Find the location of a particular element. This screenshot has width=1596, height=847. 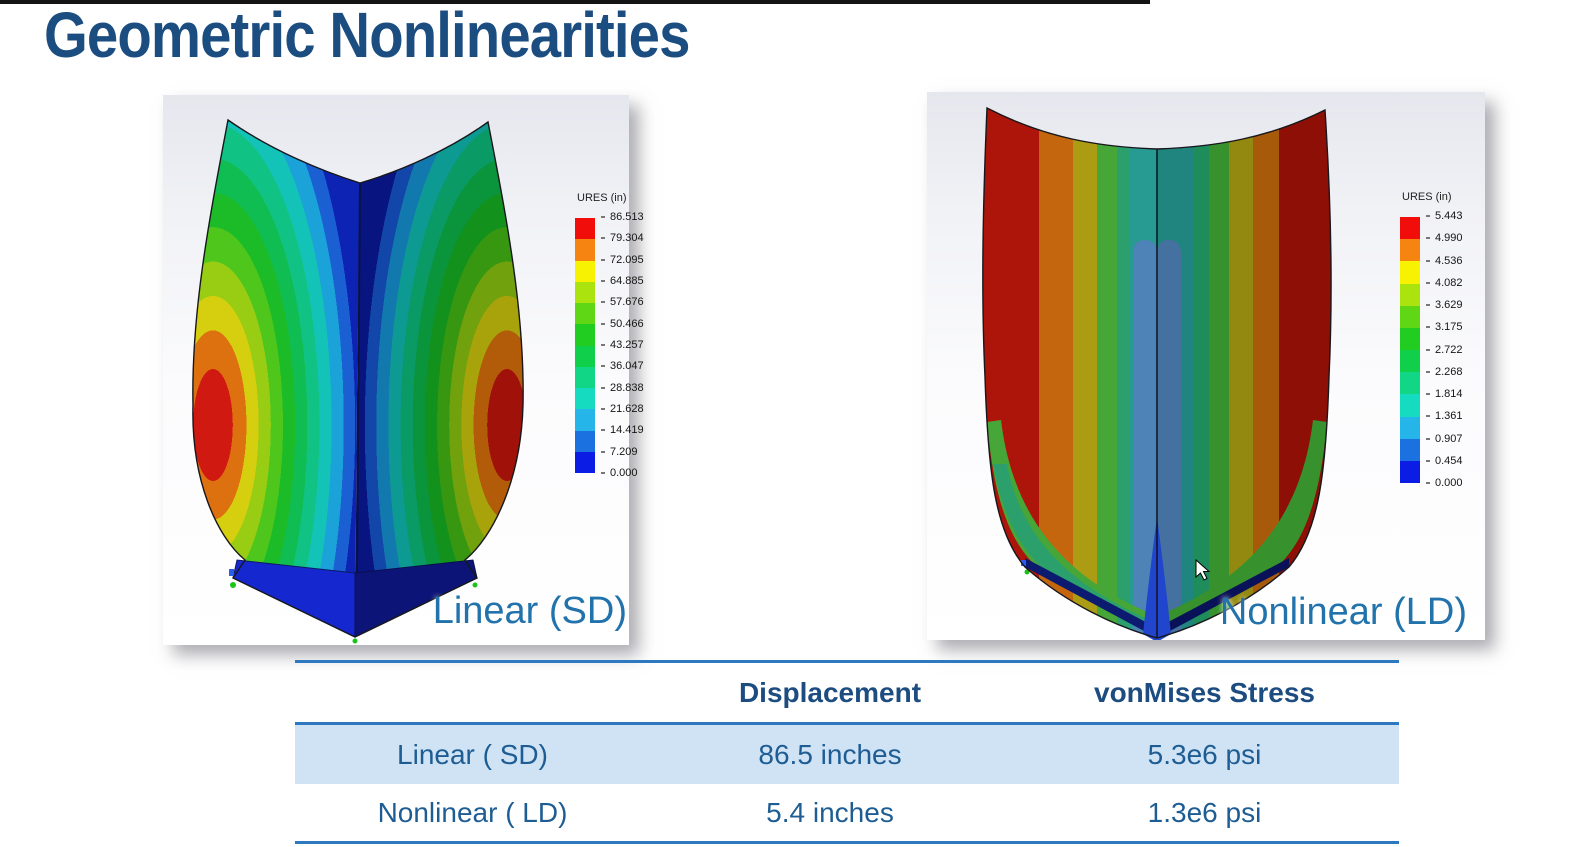

table-row-nonlinear: Nonlinear ( LD) 5.4 inches 1.3e6 psi is located at coordinates (847, 812).